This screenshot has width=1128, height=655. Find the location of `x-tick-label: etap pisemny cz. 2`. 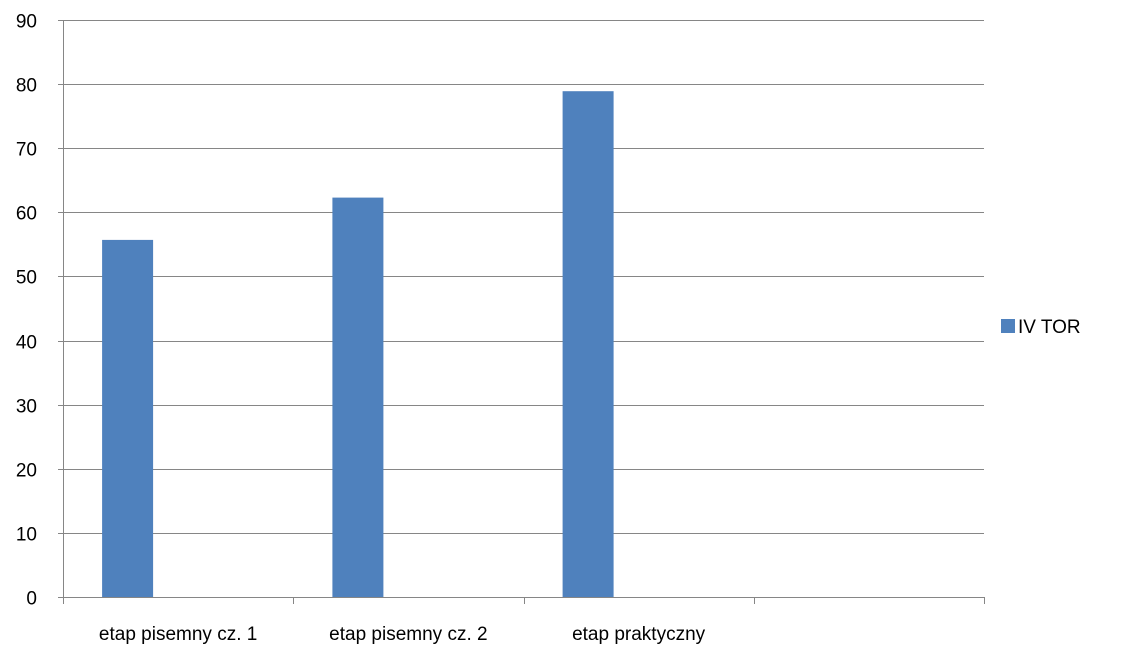

x-tick-label: etap pisemny cz. 2 is located at coordinates (408, 634).